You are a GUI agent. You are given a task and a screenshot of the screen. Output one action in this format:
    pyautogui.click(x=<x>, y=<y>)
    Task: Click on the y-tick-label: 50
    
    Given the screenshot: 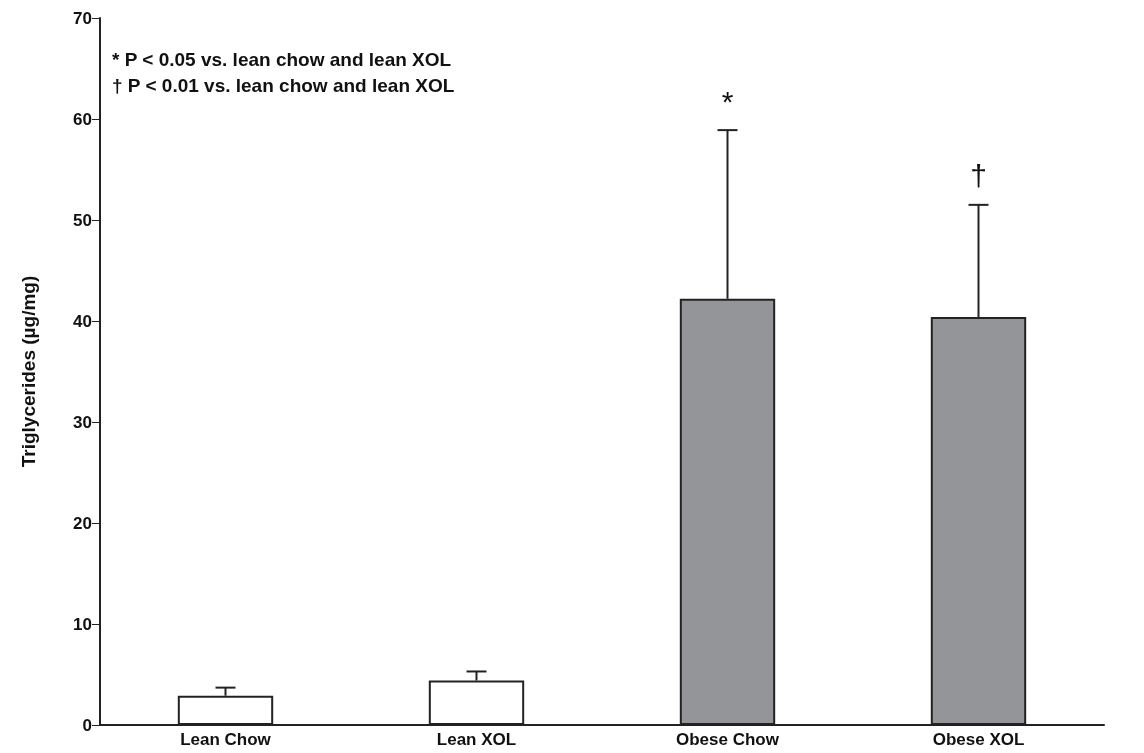 What is the action you would take?
    pyautogui.click(x=82, y=220)
    